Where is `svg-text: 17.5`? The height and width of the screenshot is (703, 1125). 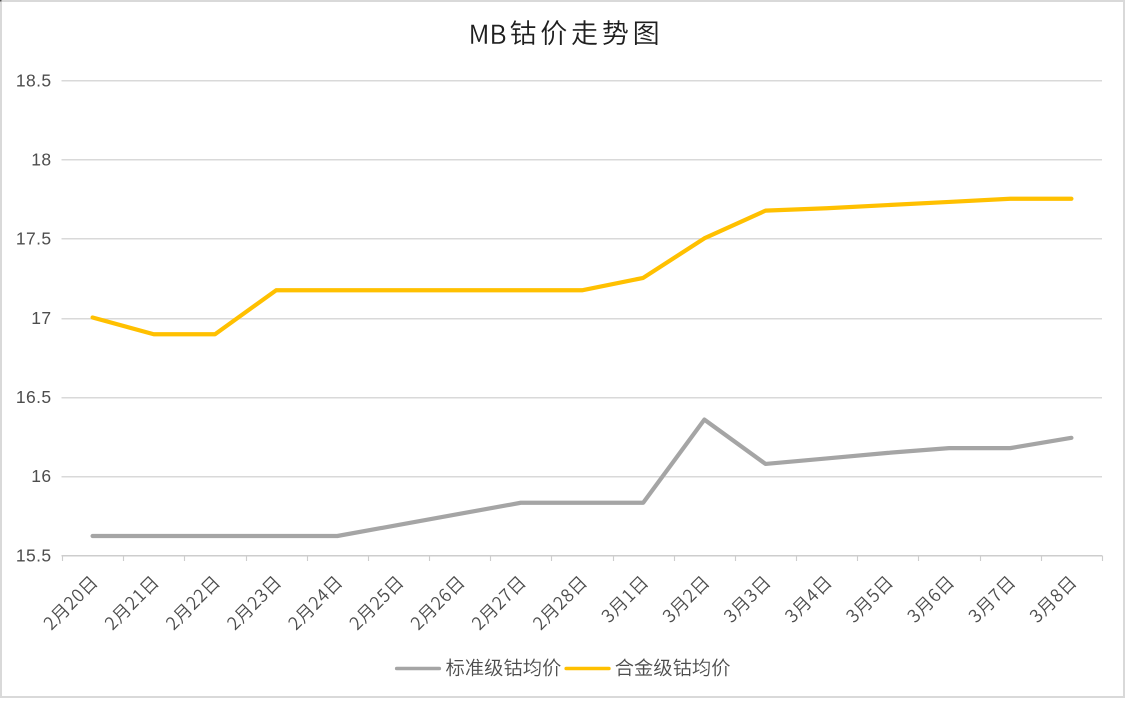
svg-text: 17.5 is located at coordinates (34, 239).